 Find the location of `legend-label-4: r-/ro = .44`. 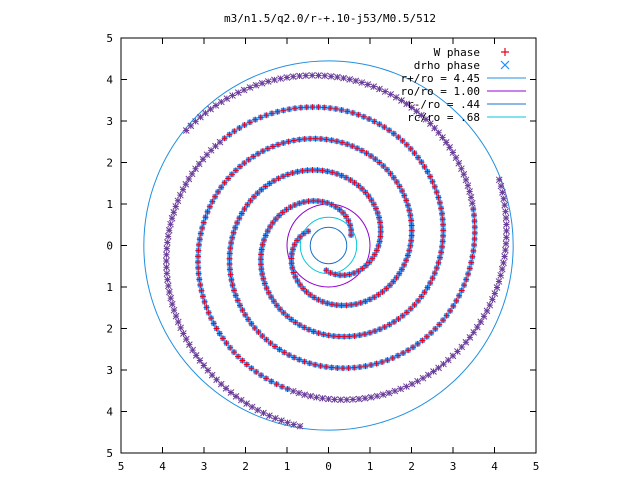

legend-label-4: r-/ro = .44 is located at coordinates (443, 104).